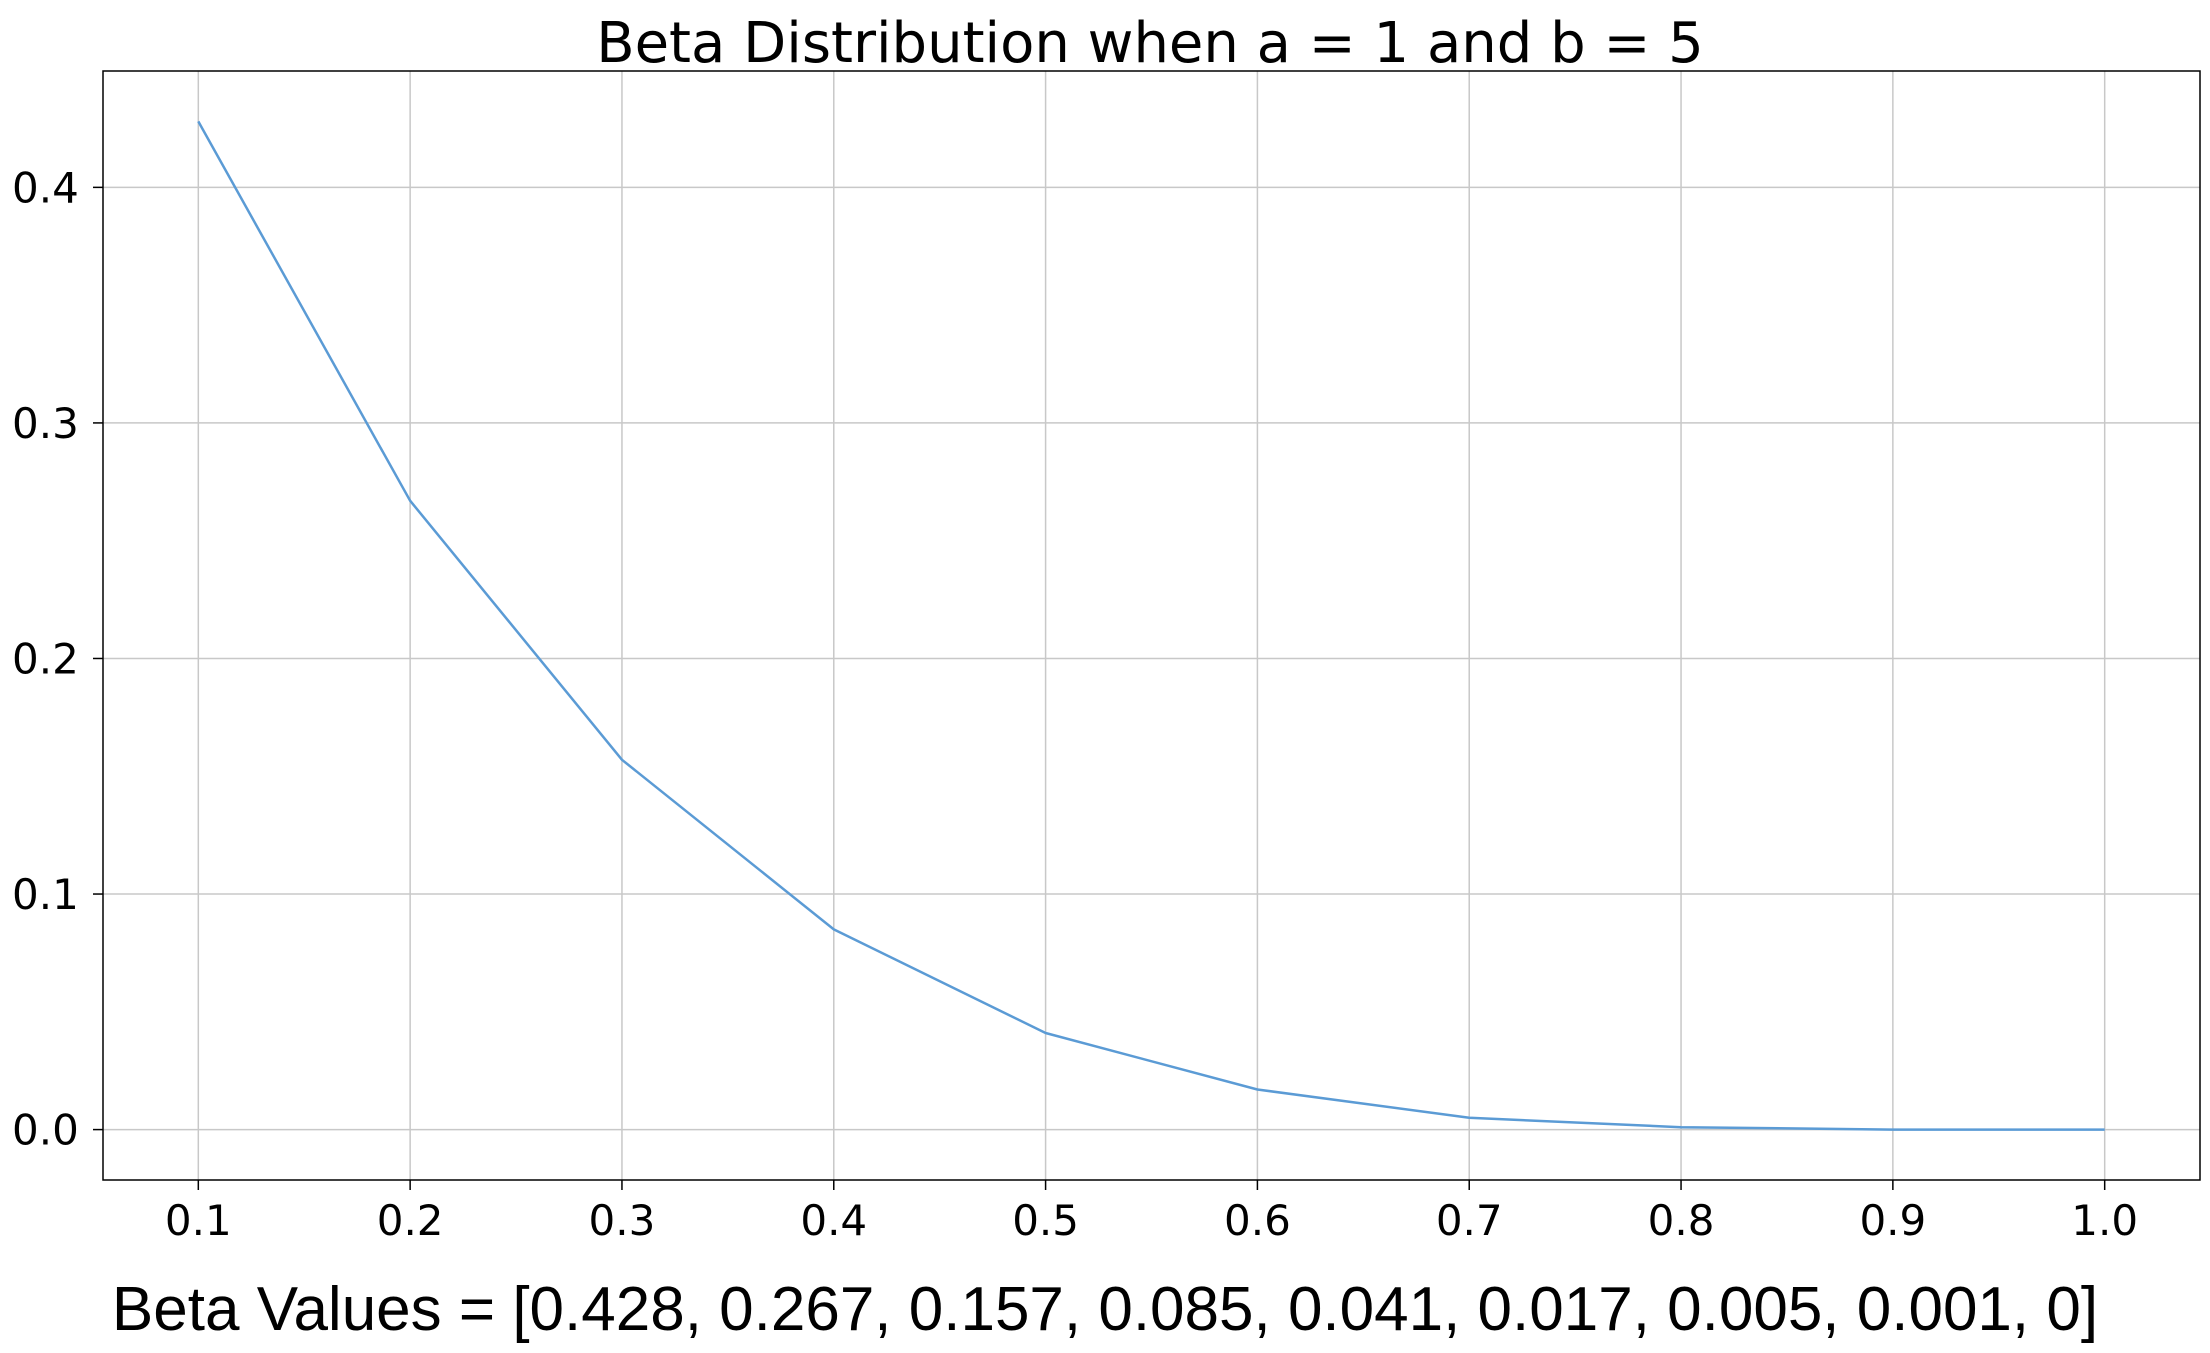  I want to click on chart-title: Beta Distribution when a = 1 and b = 5, so click(1150, 43).